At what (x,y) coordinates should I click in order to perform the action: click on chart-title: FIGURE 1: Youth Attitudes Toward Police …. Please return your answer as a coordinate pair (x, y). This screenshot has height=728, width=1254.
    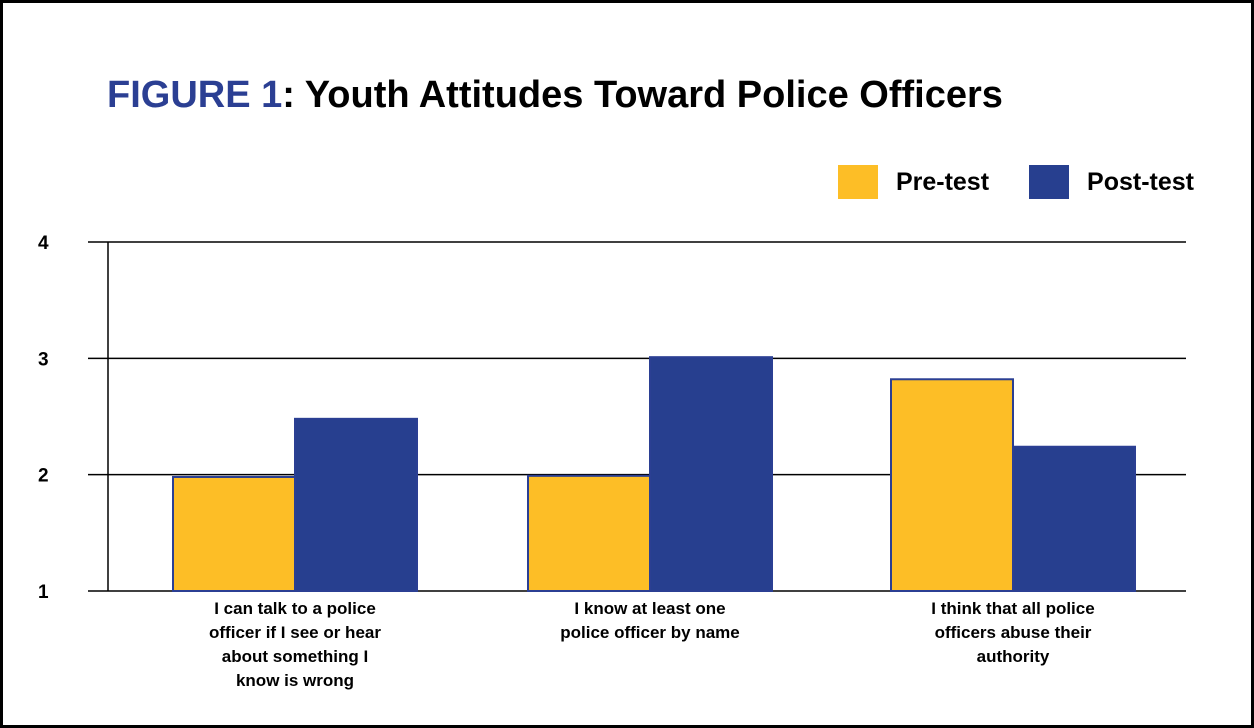
    Looking at the image, I should click on (555, 95).